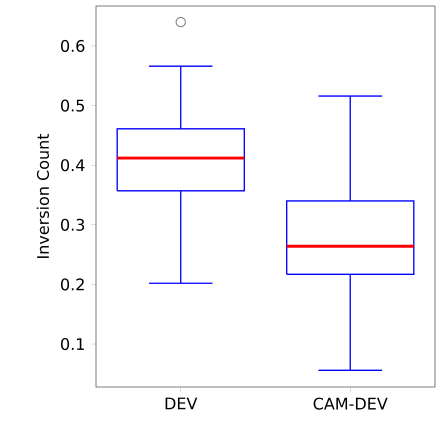 This screenshot has height=425, width=440. Describe the element at coordinates (72, 46) in the screenshot. I see `y-tick-label: 0.6` at that location.